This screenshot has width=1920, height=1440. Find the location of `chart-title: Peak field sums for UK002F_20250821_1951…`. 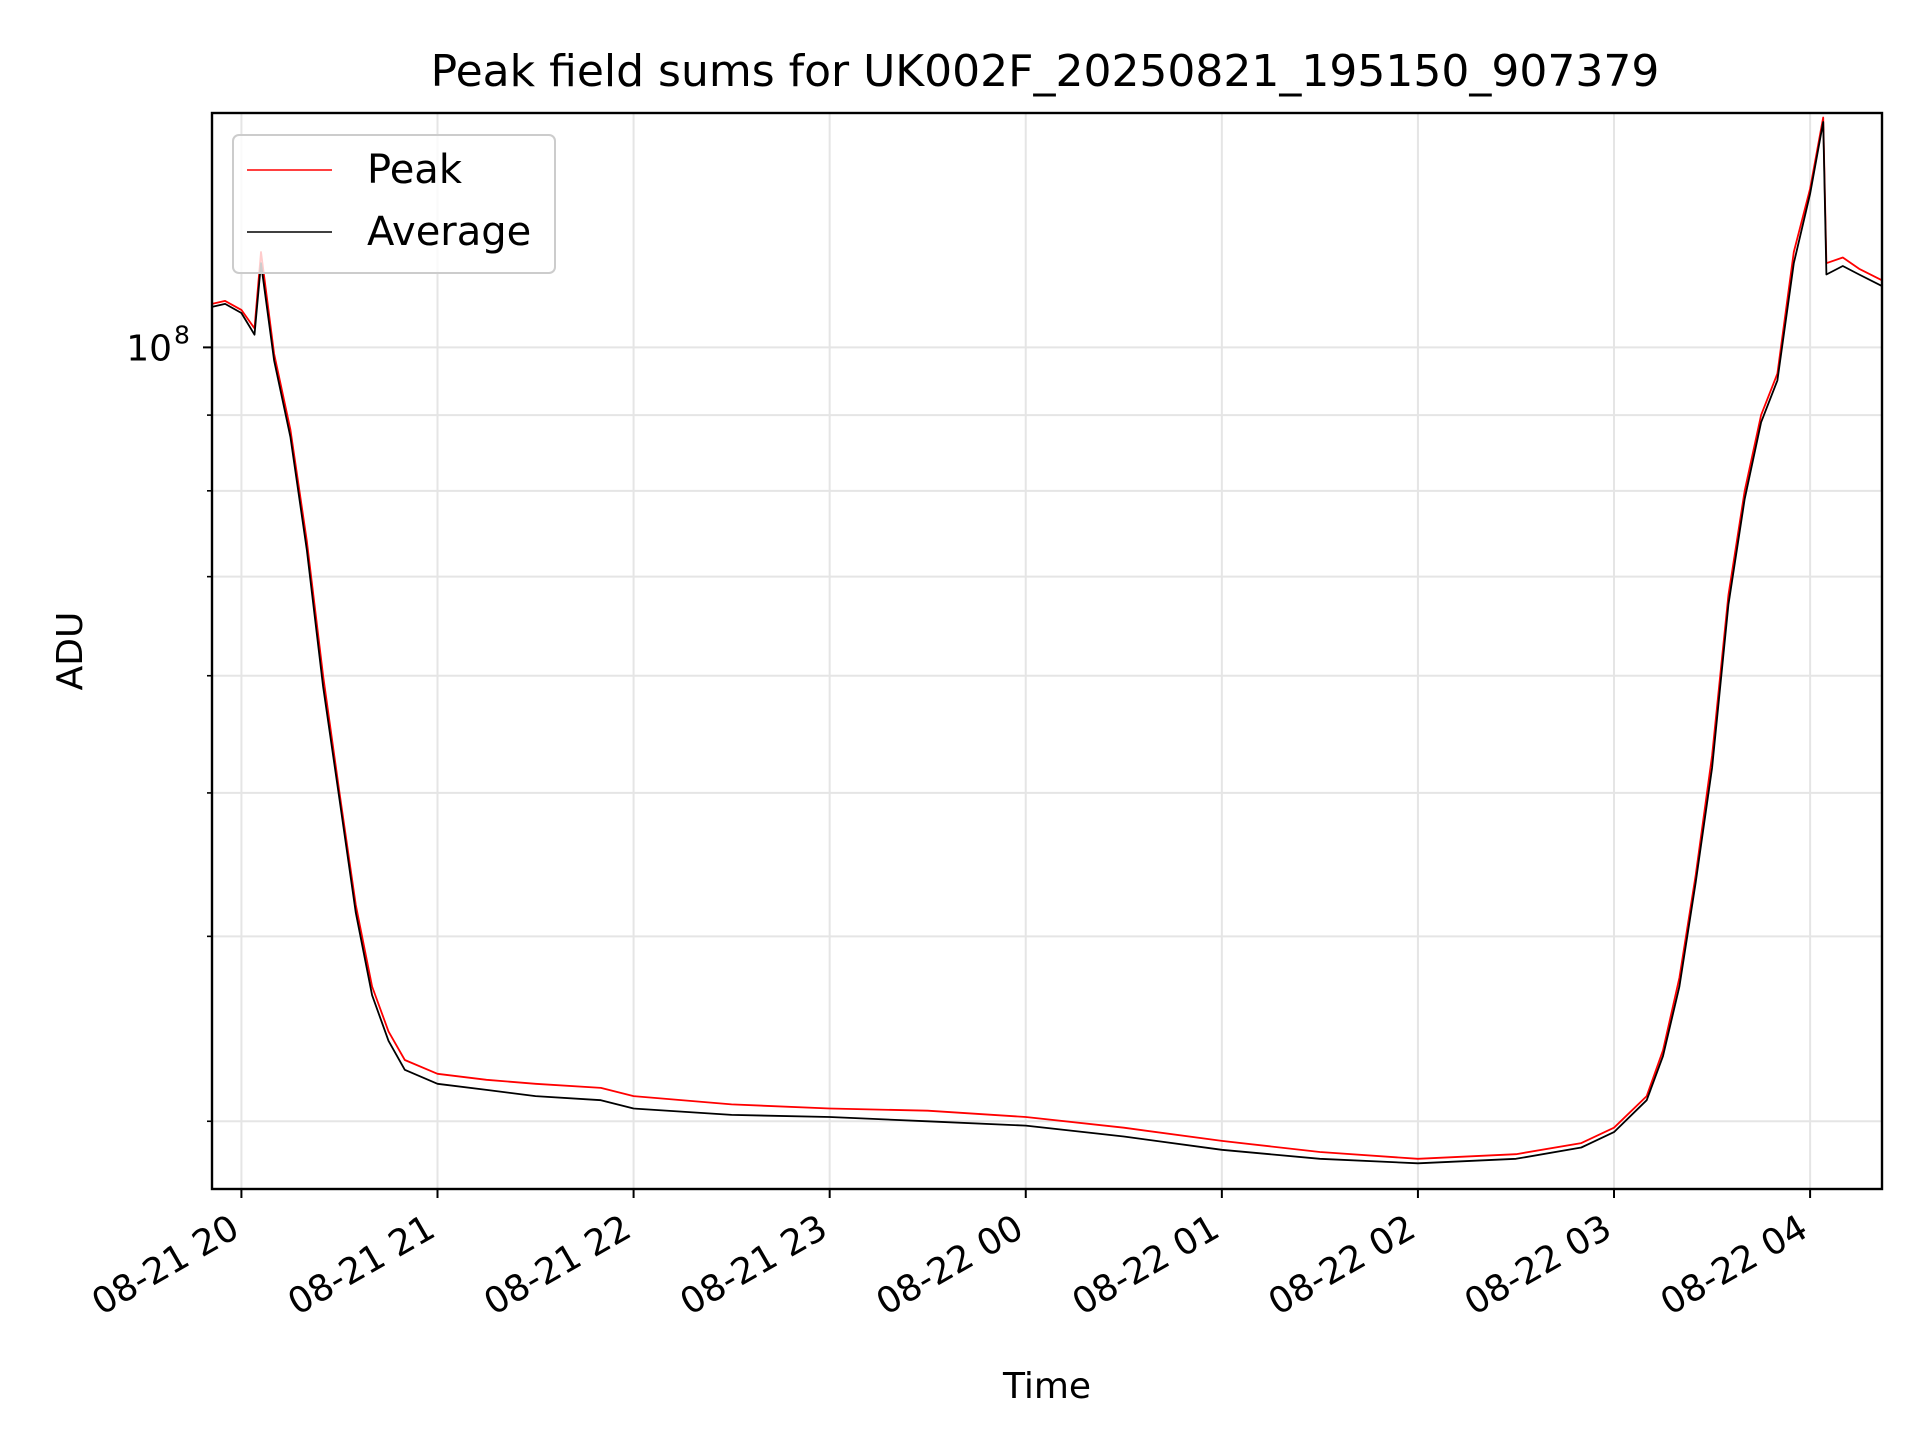

chart-title: Peak field sums for UK002F_20250821_1951… is located at coordinates (1045, 71).